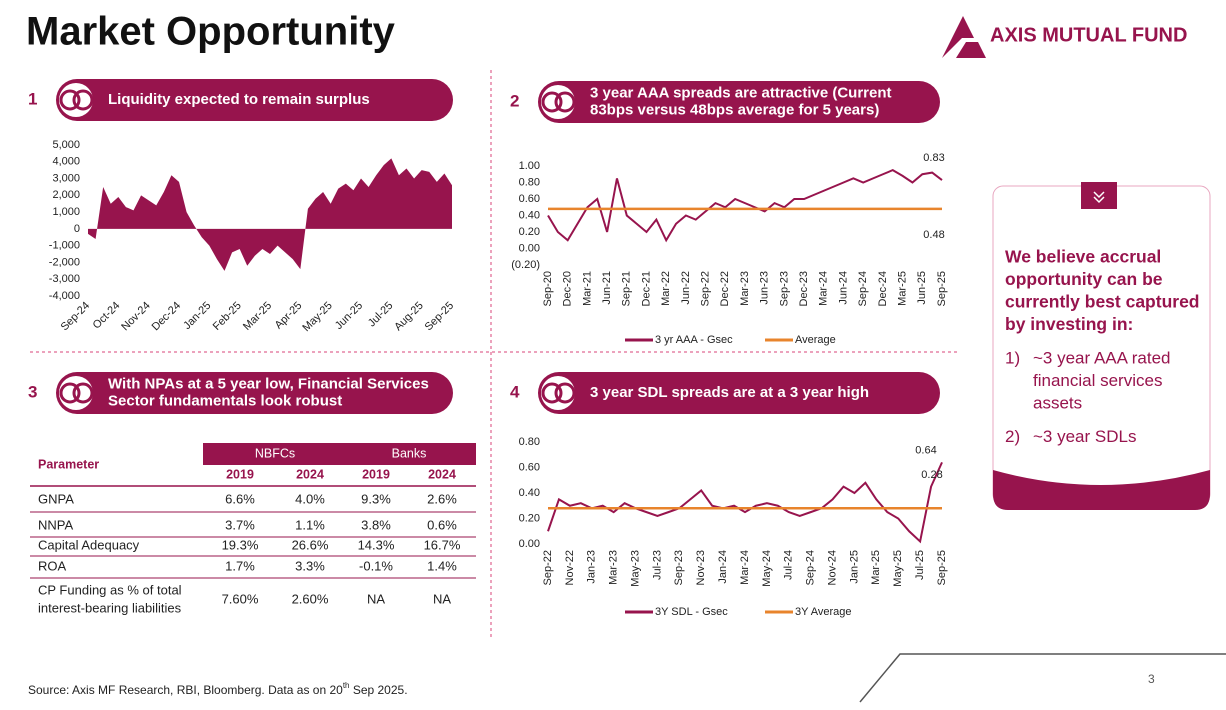 This screenshot has width=1226, height=710. I want to click on table-cell: 3.8%, so click(376, 524).